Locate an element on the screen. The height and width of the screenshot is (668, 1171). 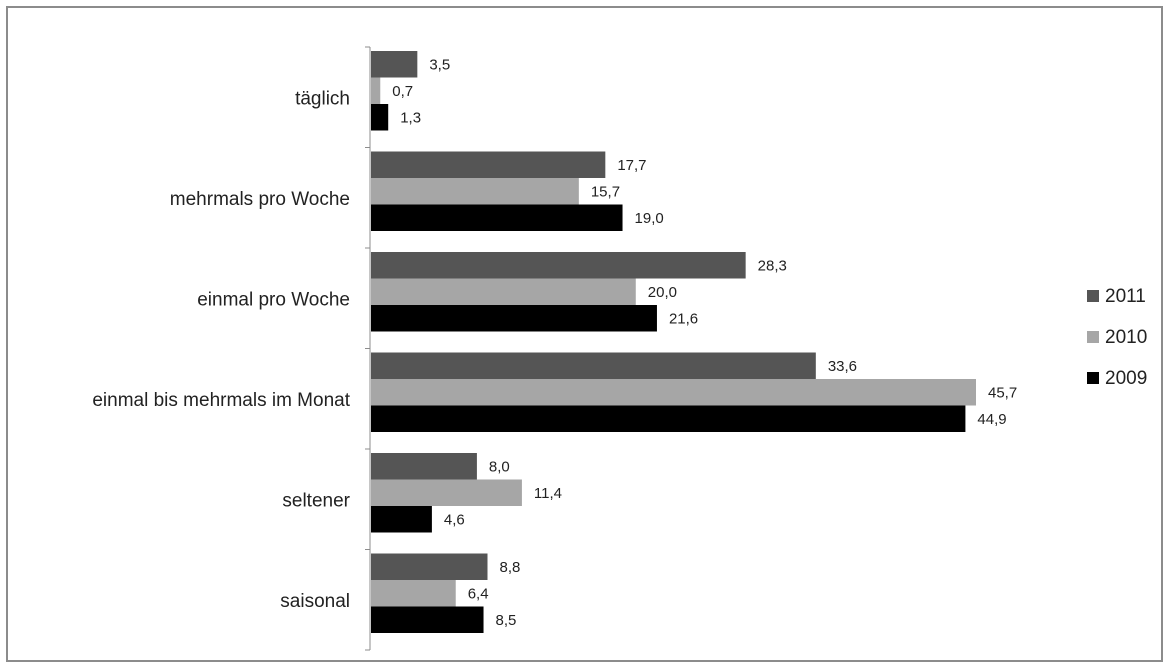
category-label: saisonal is located at coordinates (315, 601).